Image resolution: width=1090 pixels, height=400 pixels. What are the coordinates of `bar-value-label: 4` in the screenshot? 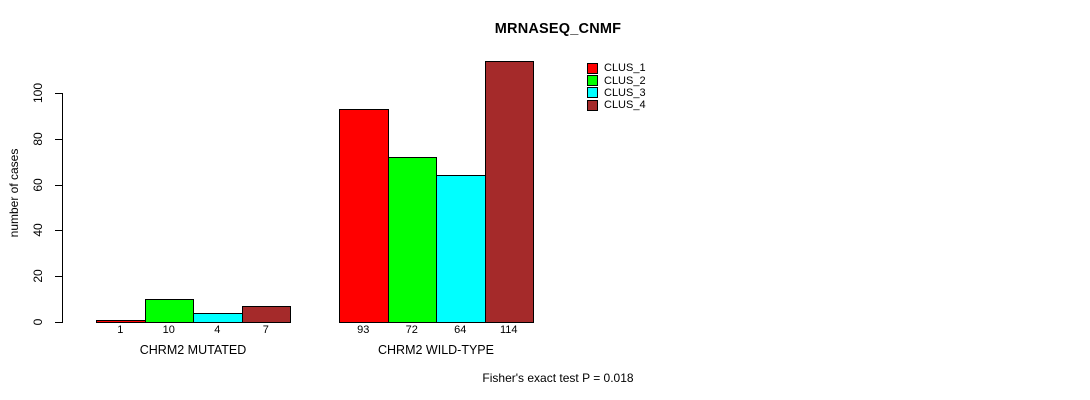 It's located at (217, 330).